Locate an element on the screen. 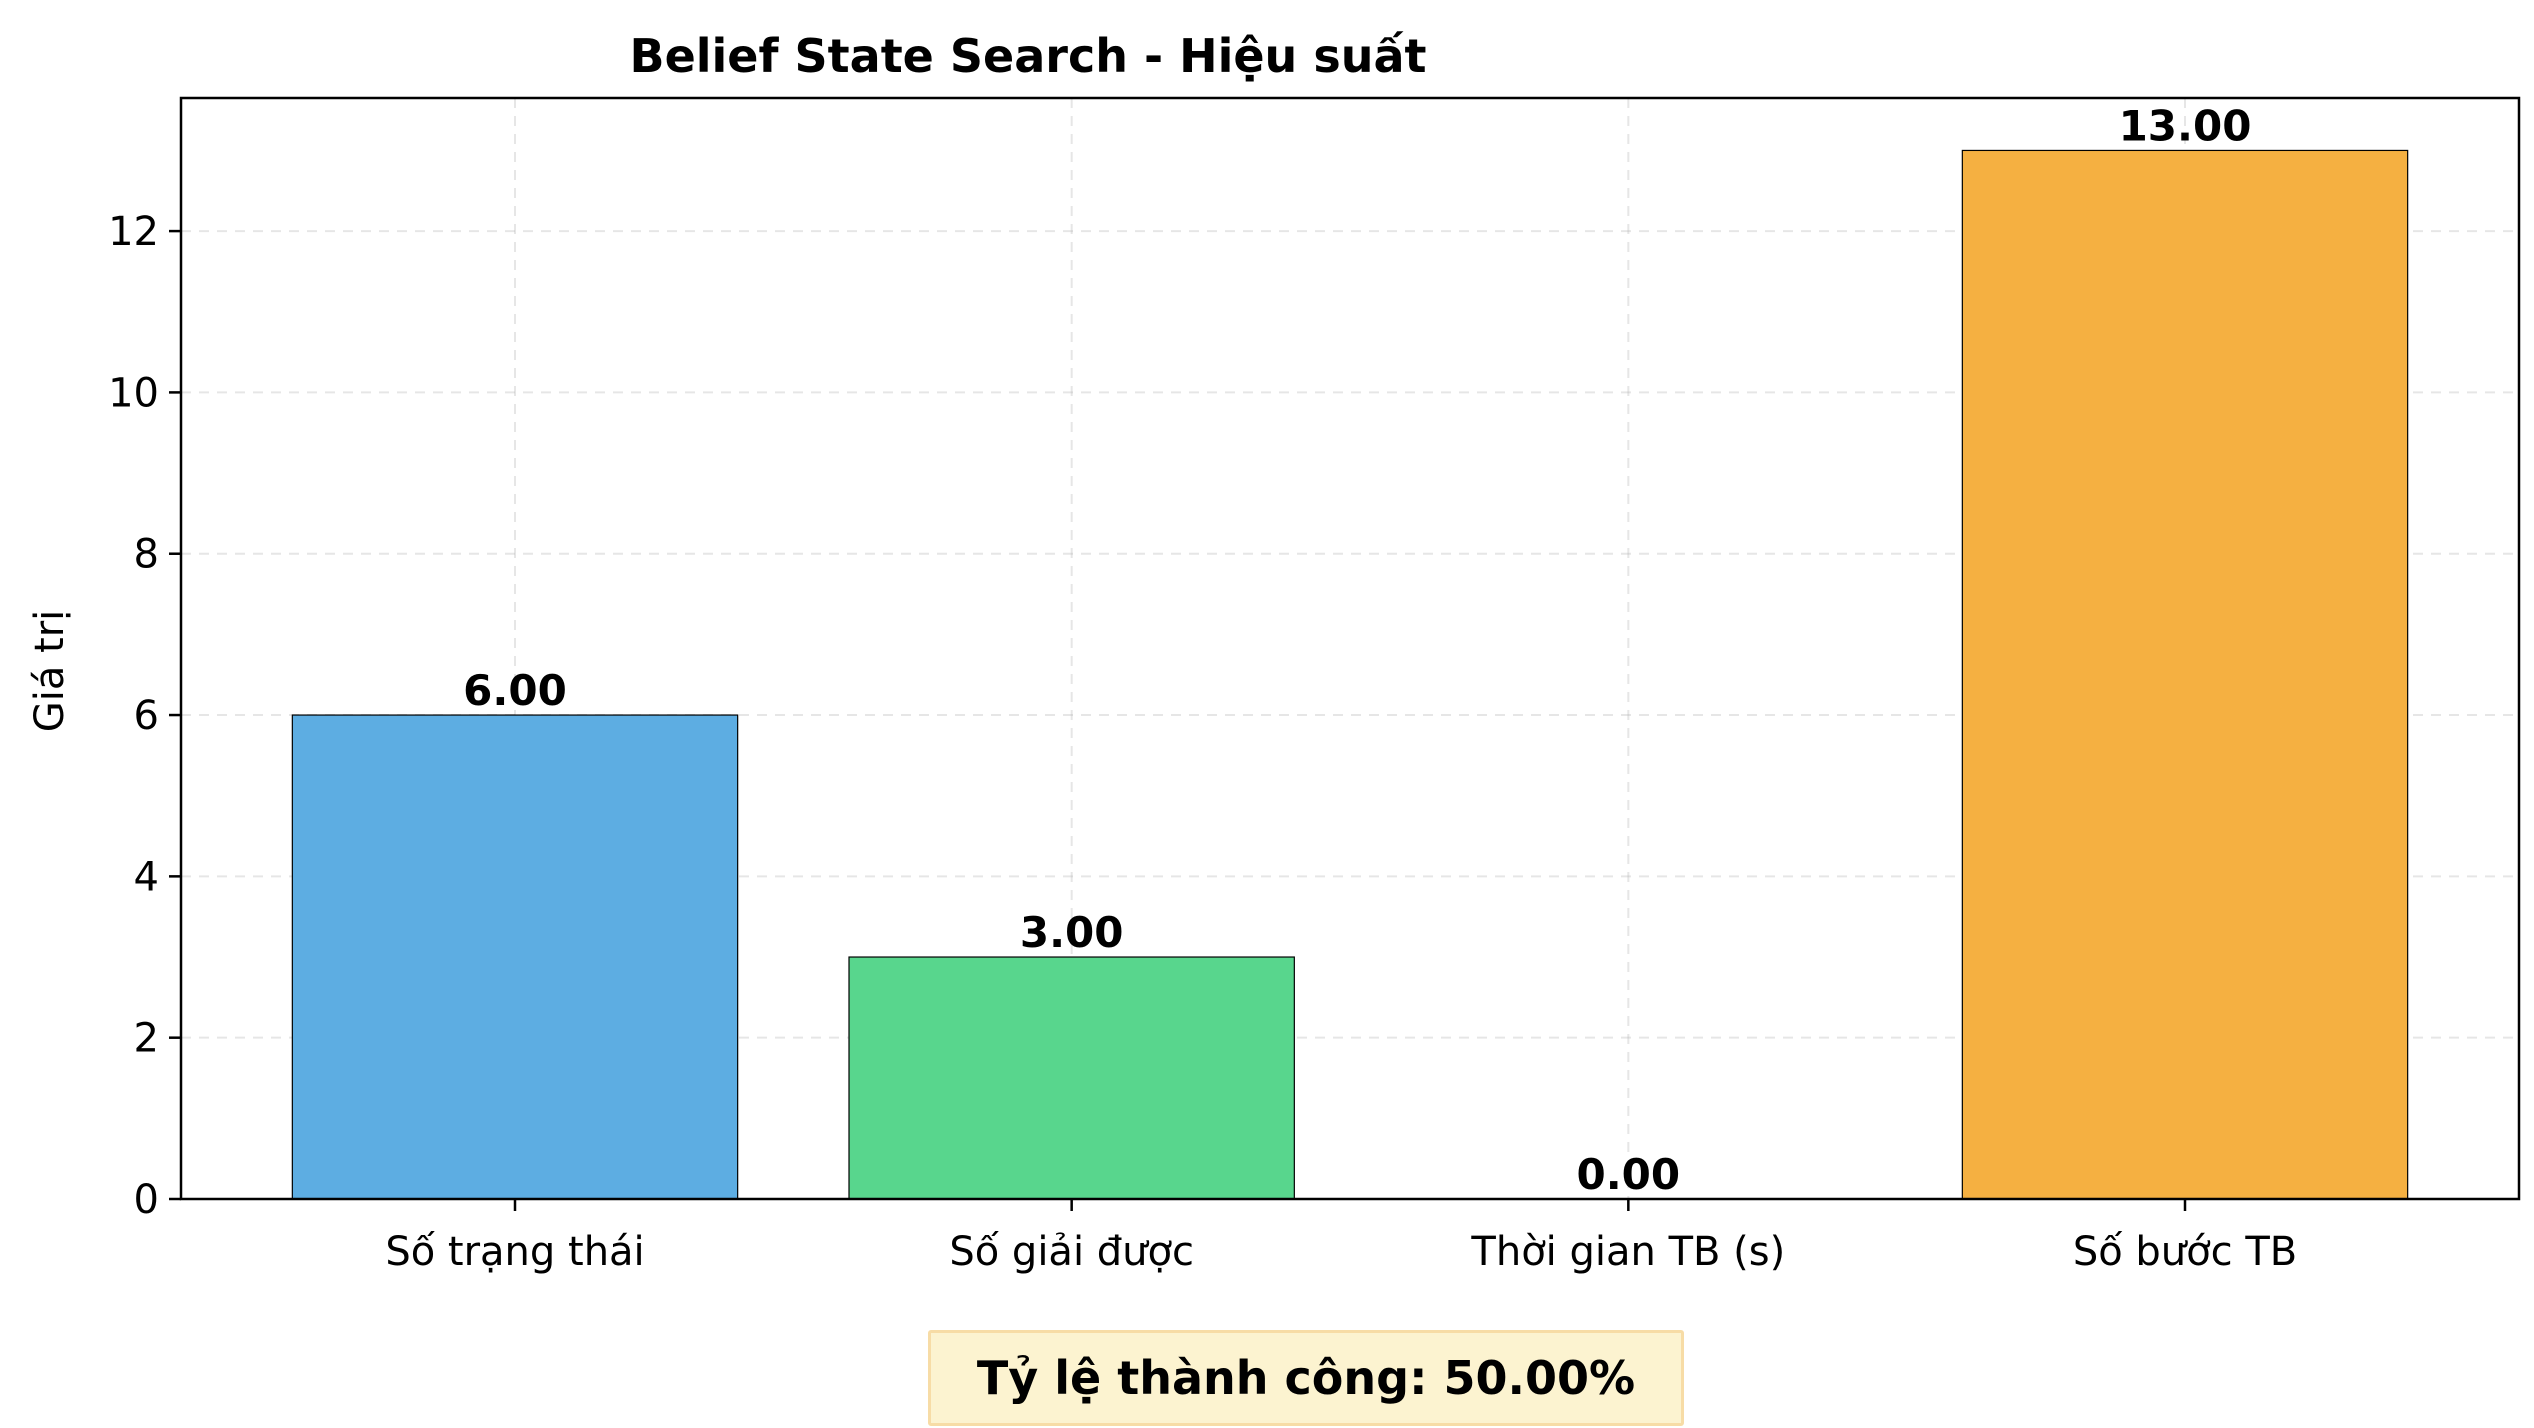 The image size is (2534, 1428). y-tick-label: 8 is located at coordinates (146, 555).